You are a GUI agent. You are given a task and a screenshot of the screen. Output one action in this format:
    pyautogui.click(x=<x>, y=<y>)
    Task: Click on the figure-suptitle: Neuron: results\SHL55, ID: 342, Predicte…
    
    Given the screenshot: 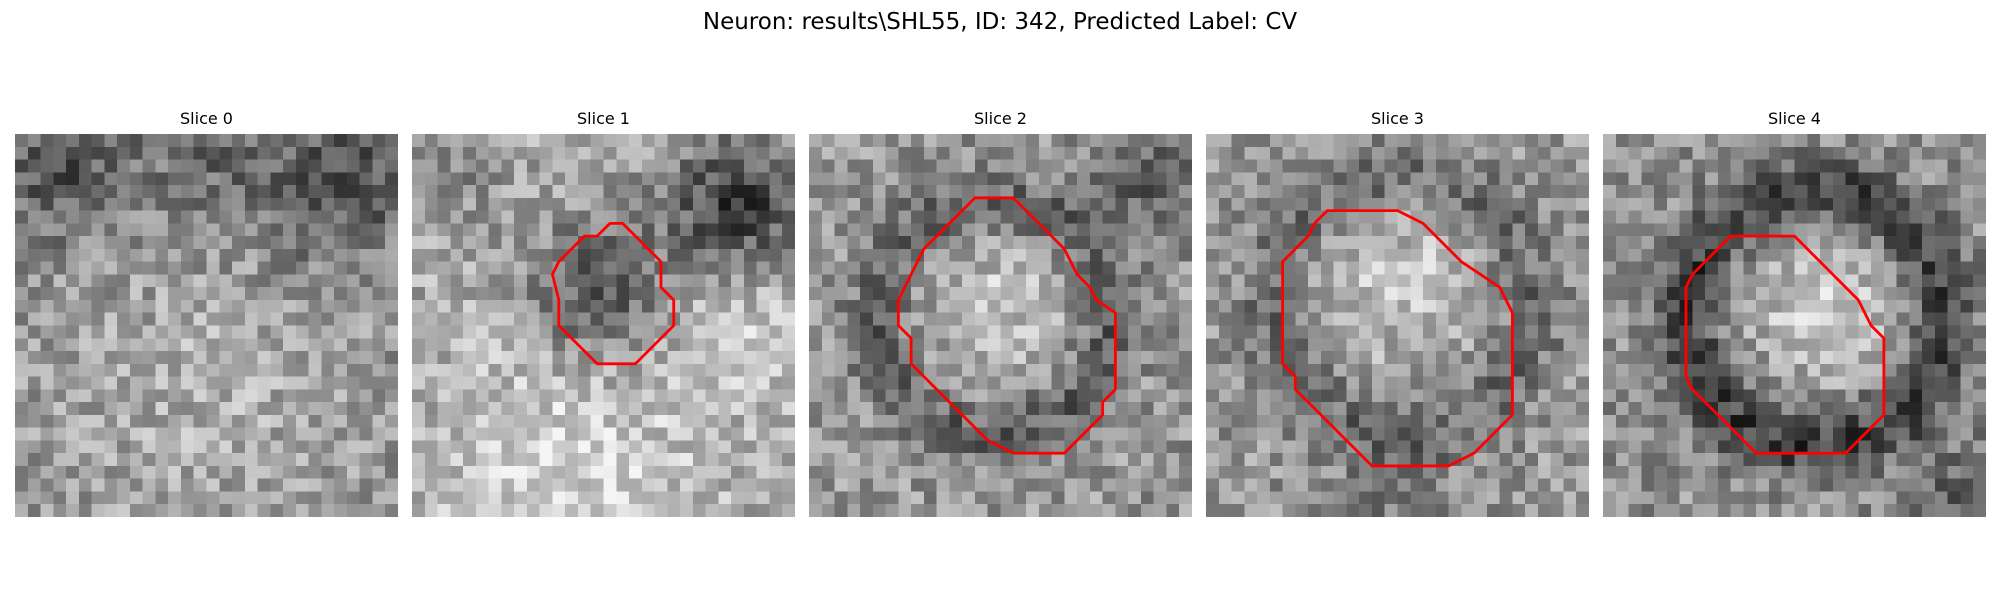 What is the action you would take?
    pyautogui.click(x=1000, y=22)
    